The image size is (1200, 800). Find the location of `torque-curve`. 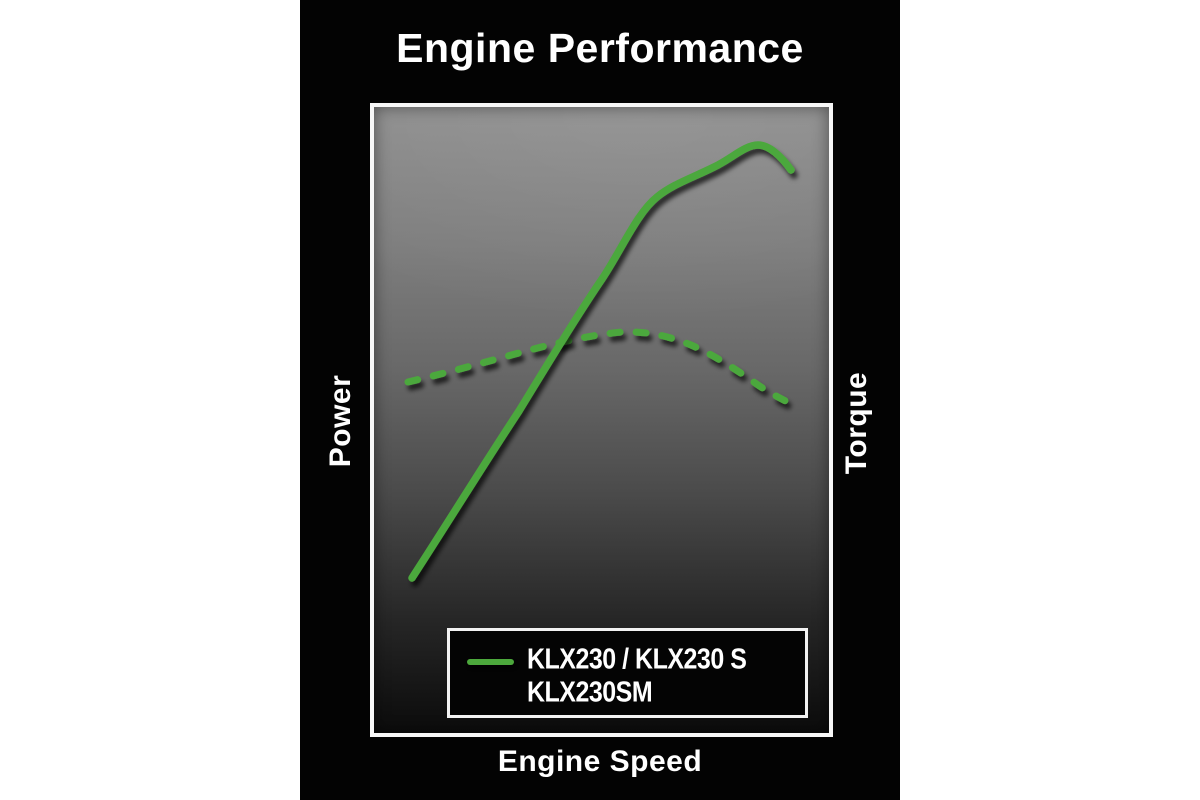

torque-curve is located at coordinates (601, 369).